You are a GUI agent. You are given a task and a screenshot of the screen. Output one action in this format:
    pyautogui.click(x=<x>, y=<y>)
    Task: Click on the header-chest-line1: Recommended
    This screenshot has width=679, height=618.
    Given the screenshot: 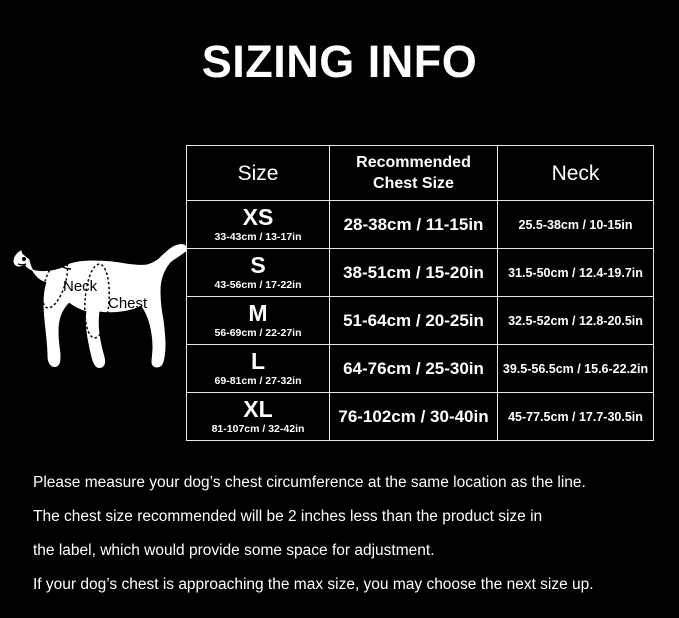 What is the action you would take?
    pyautogui.click(x=413, y=162)
    